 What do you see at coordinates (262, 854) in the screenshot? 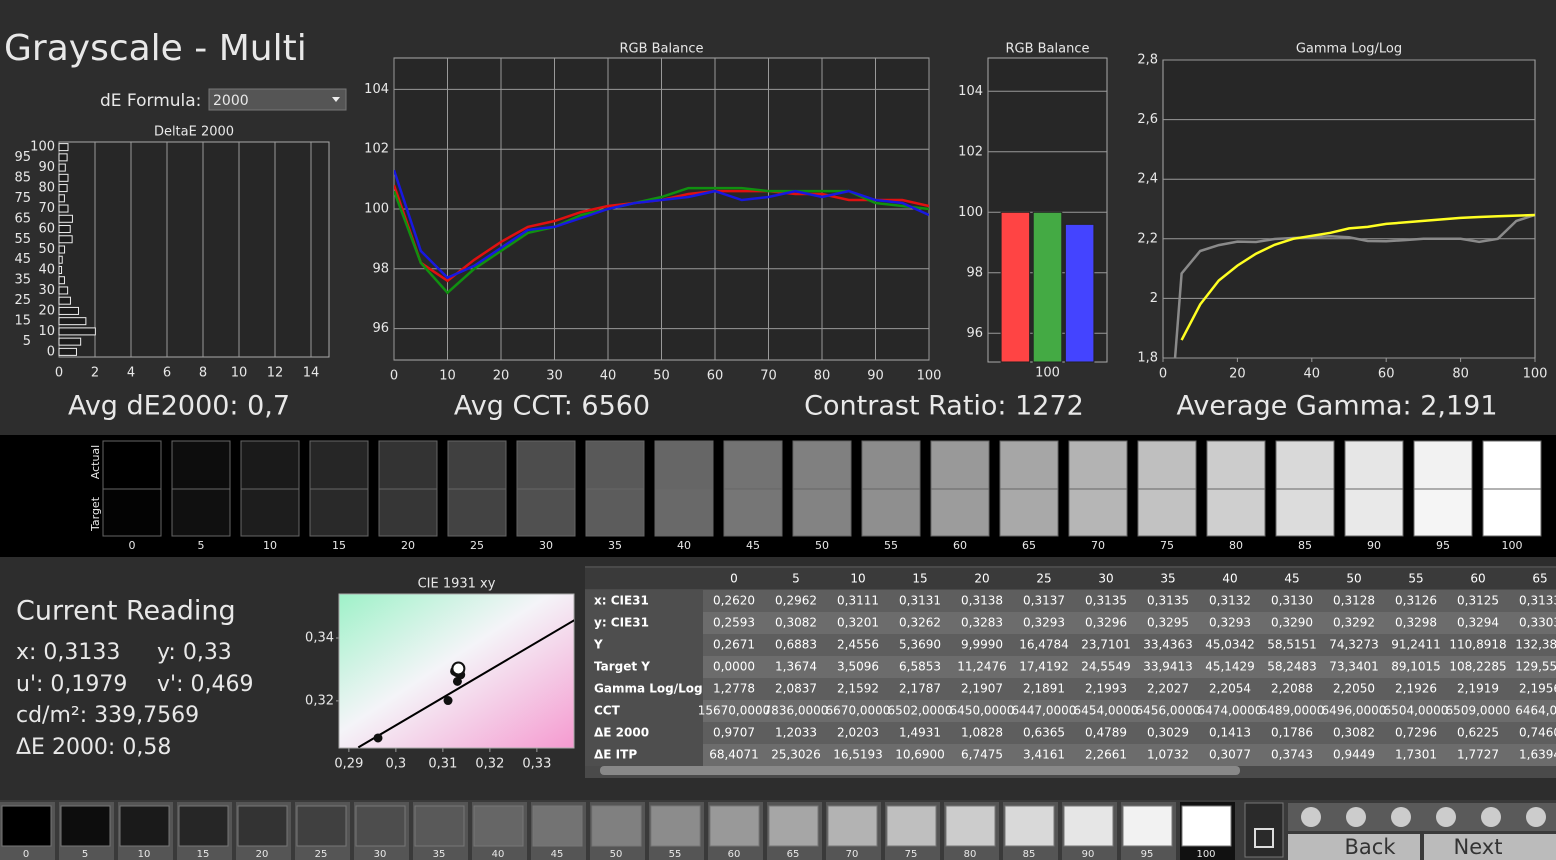
I see `patch-label: 20` at bounding box center [262, 854].